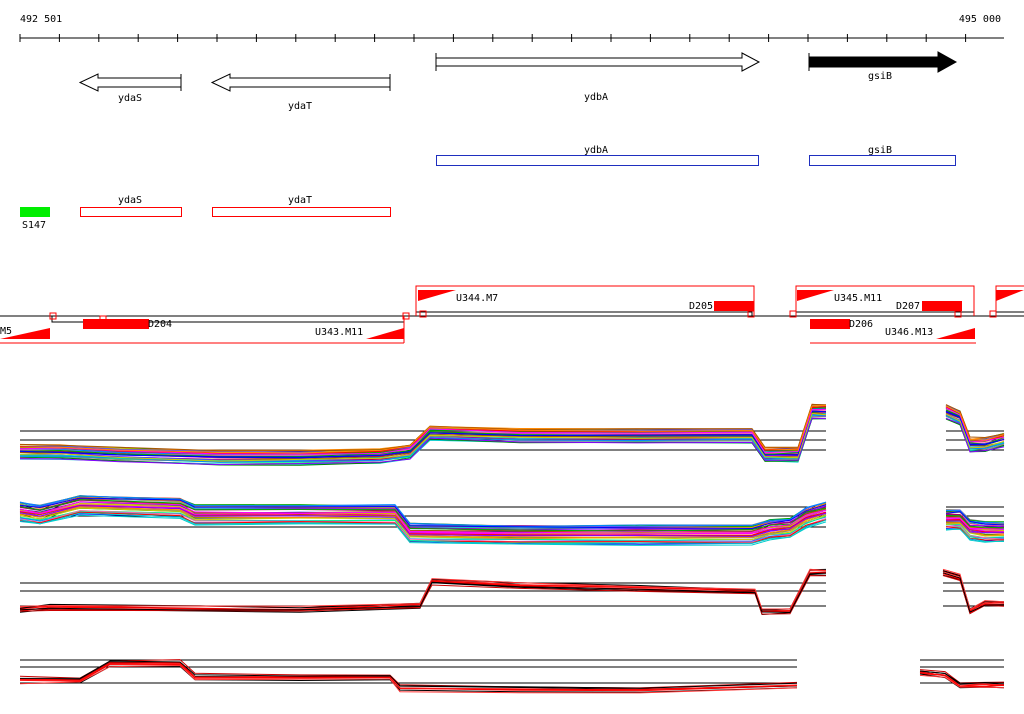 The image size is (1024, 714). I want to click on gene-ydaS: ydaS, so click(130, 88).